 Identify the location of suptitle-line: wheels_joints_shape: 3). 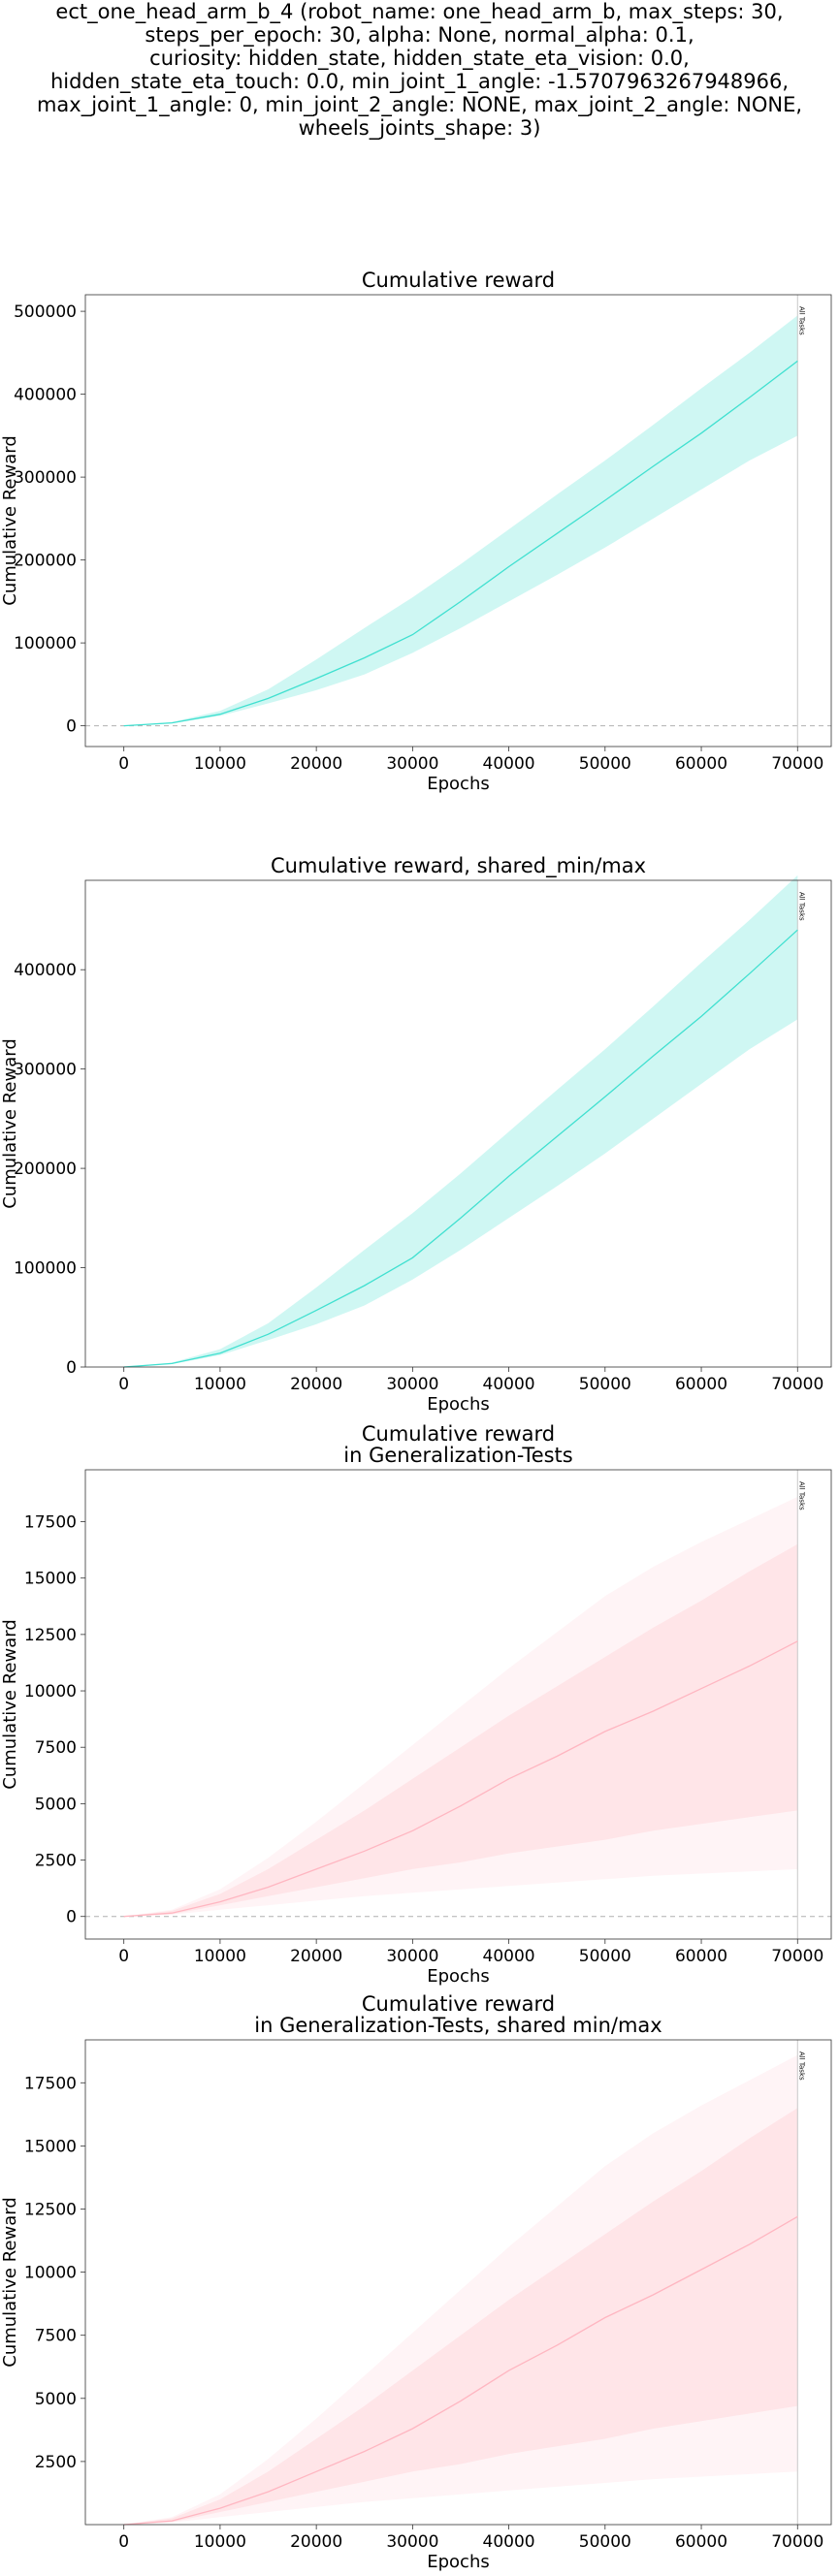
(419, 128).